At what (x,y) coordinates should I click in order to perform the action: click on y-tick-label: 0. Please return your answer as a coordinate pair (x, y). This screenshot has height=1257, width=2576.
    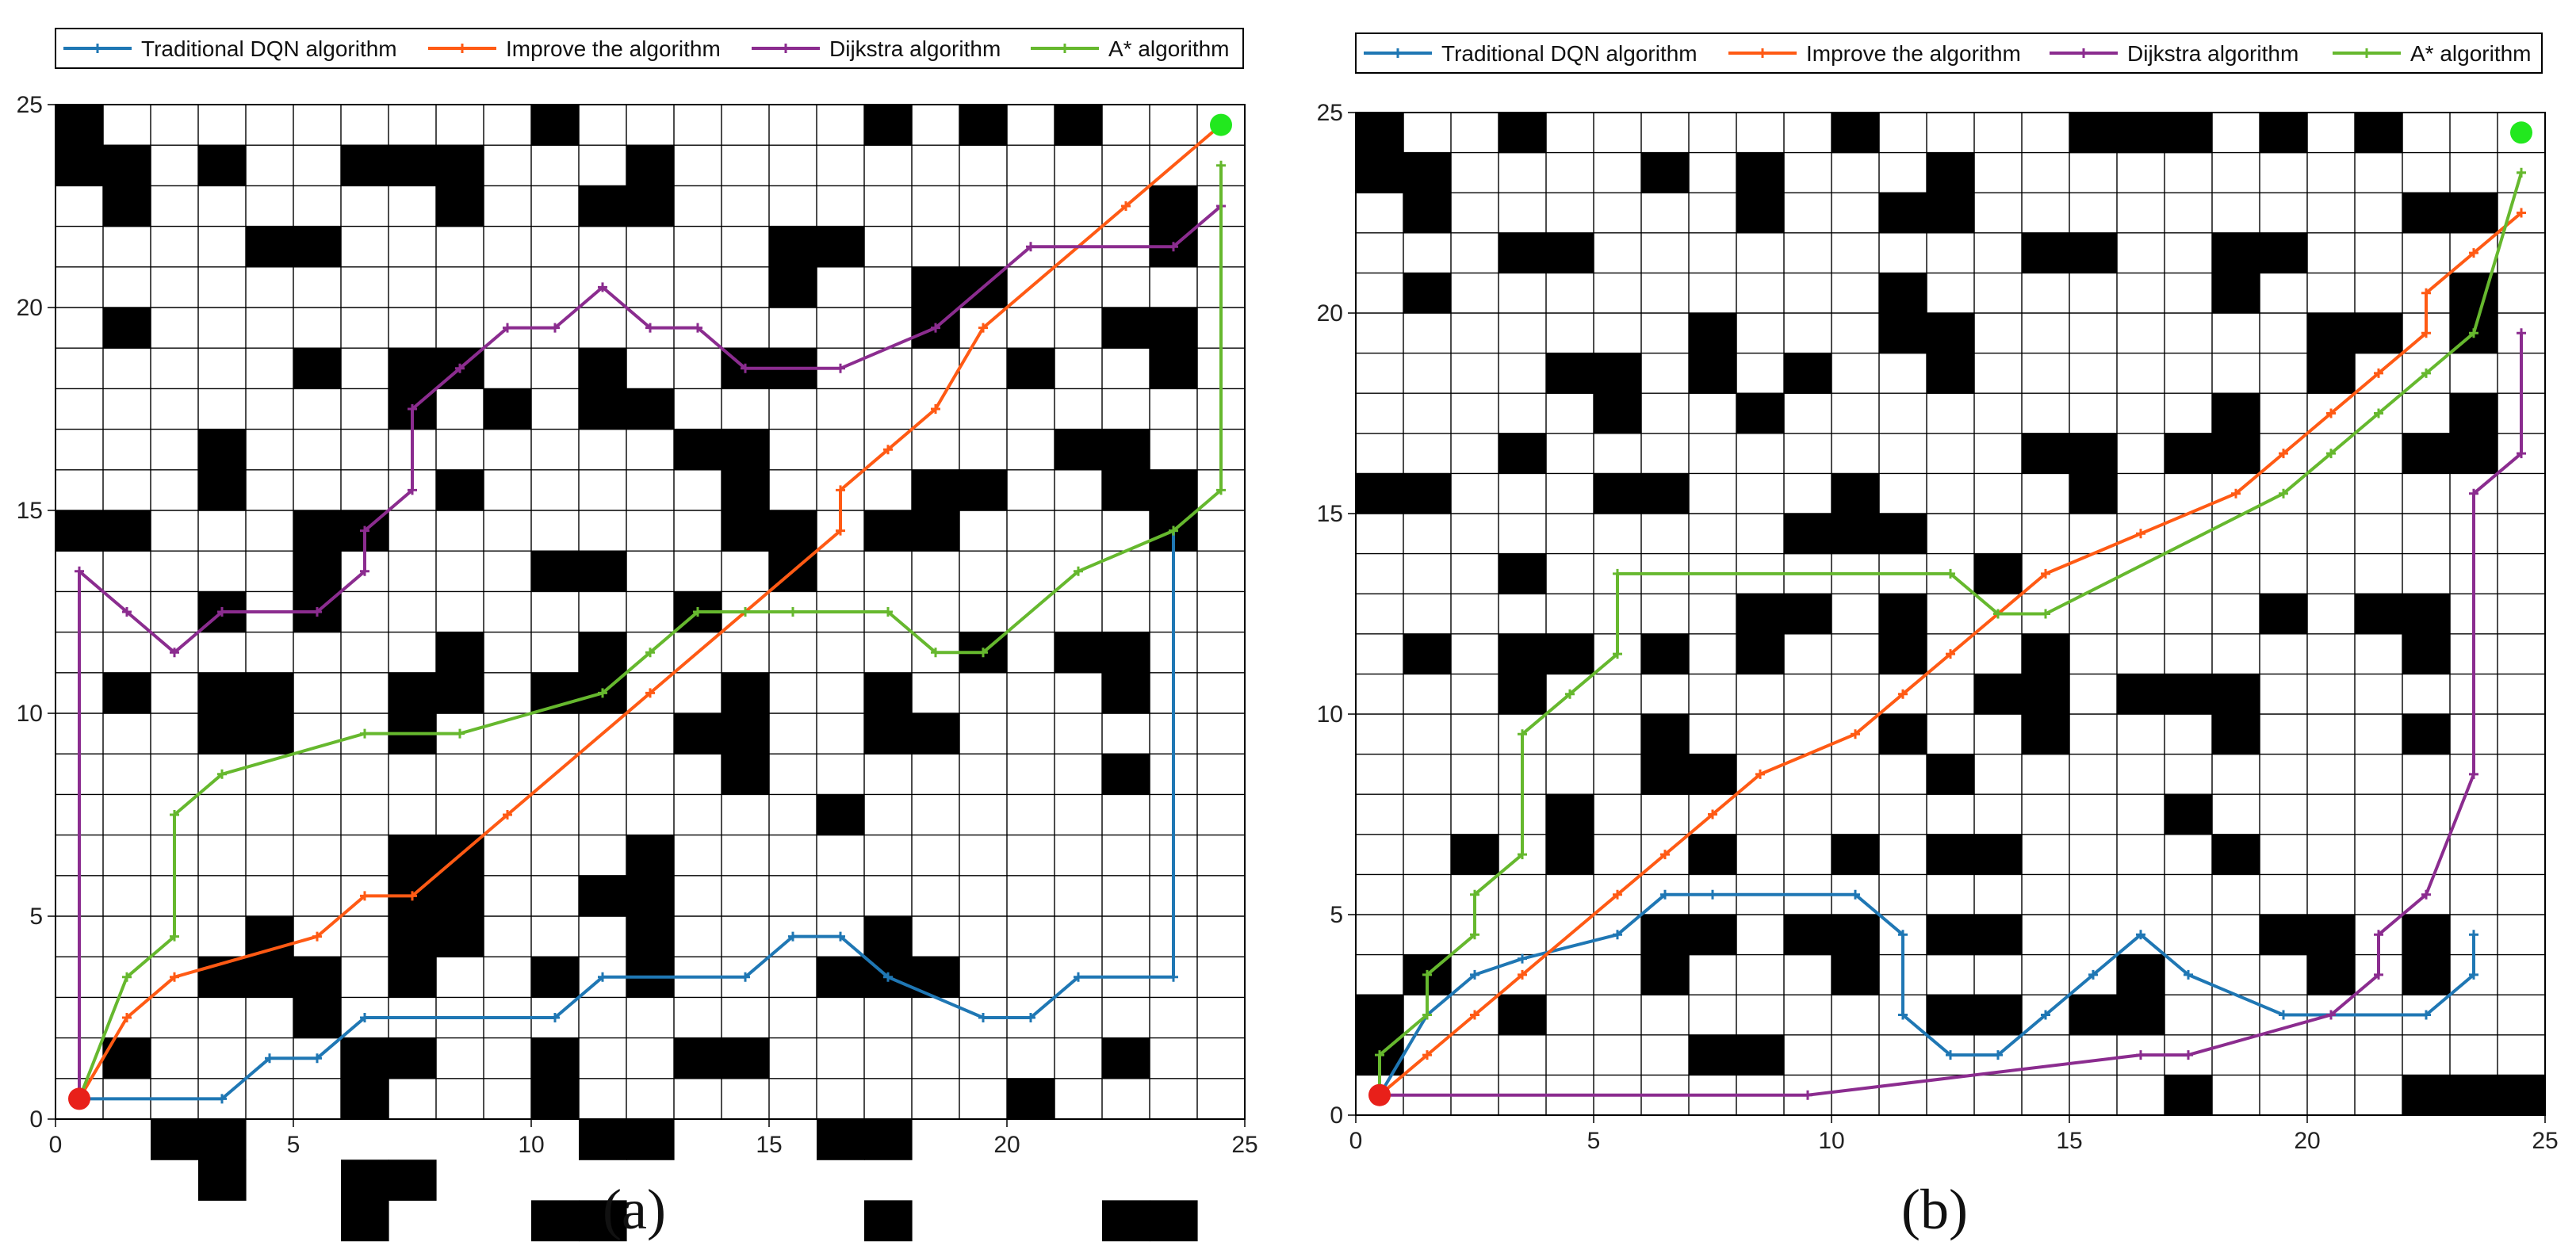
    Looking at the image, I should click on (36, 1119).